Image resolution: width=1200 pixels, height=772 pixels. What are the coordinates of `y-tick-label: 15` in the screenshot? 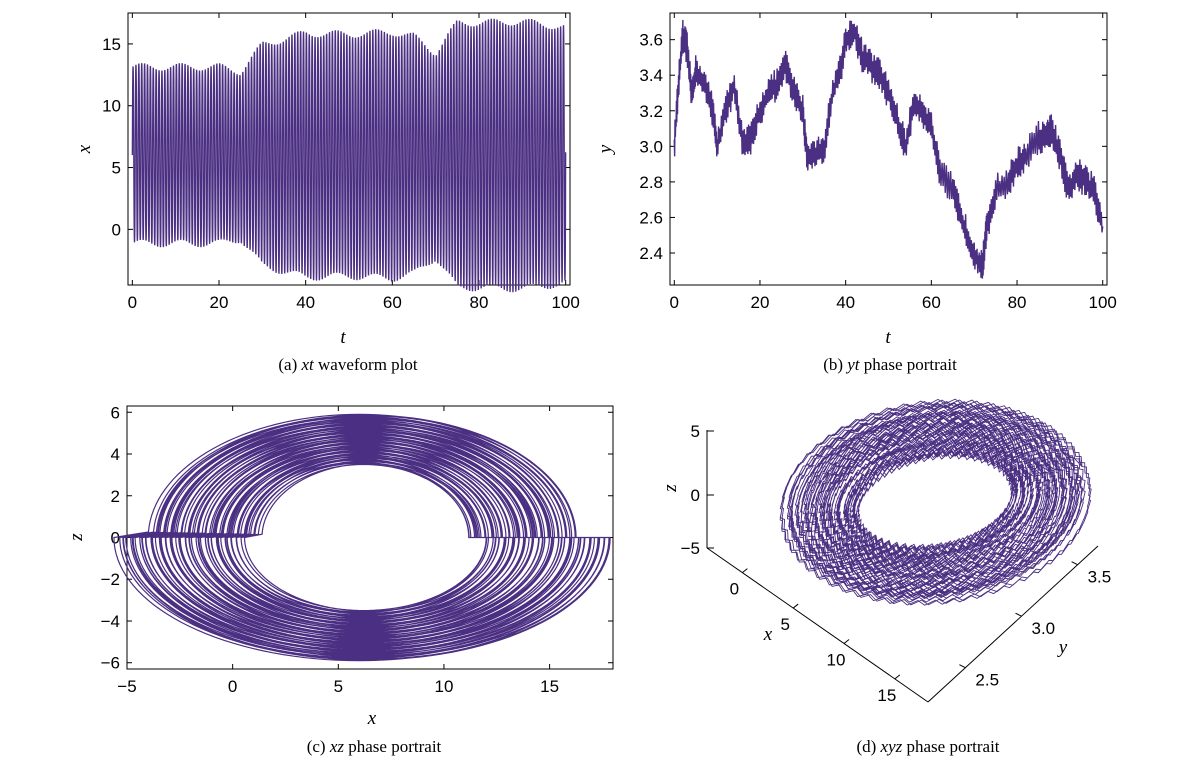 It's located at (111, 44).